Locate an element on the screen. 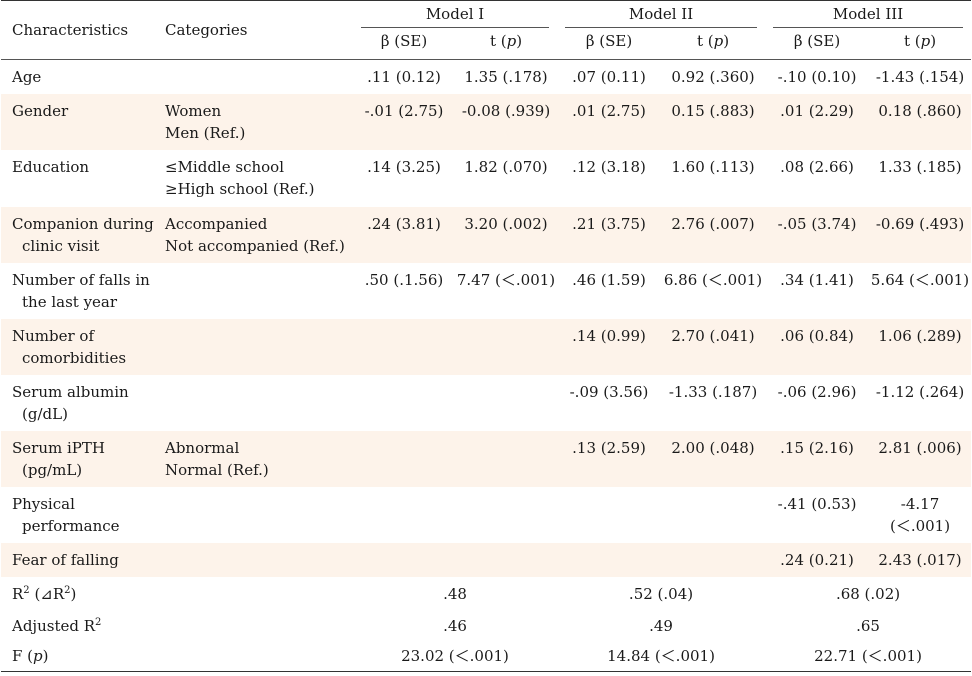  row-characteristic: Companion during clinic visit is located at coordinates (82, 235).